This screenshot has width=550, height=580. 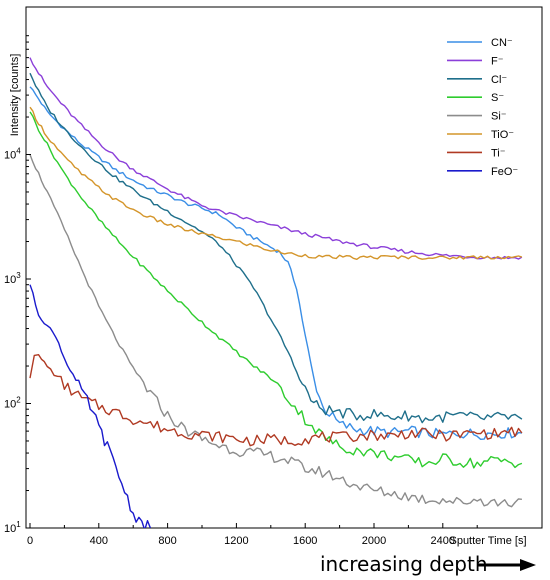 I want to click on x-axis-title: Sputter Time [s], so click(x=487, y=541).